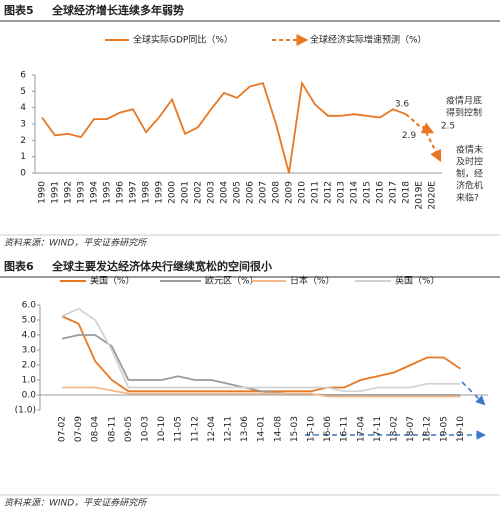 This screenshot has width=500, height=518. What do you see at coordinates (290, 192) in the screenshot?
I see `x-tick-label: 2009` at bounding box center [290, 192].